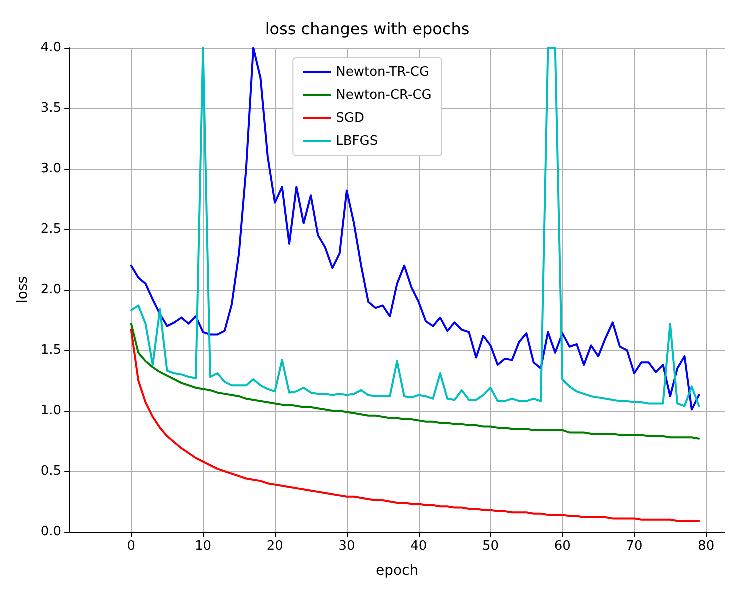 The width and height of the screenshot is (735, 596). I want to click on y-tick-label: 2.0, so click(51, 290).